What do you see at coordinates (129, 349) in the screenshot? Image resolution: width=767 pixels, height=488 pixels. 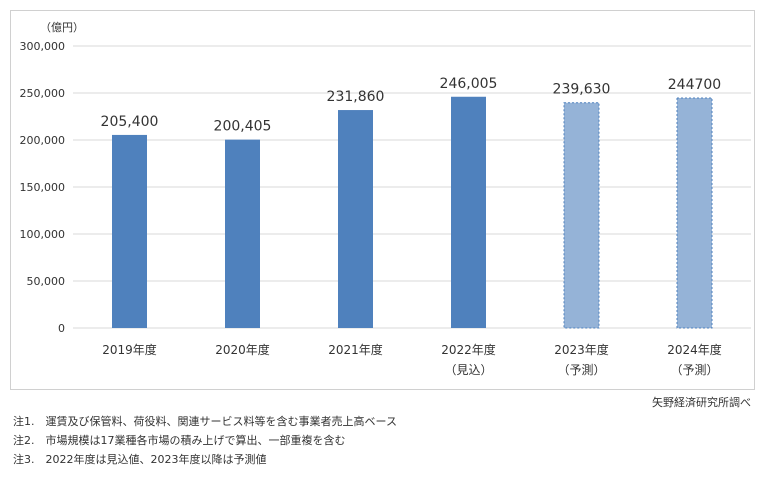 I see `category-label: 2019年度` at bounding box center [129, 349].